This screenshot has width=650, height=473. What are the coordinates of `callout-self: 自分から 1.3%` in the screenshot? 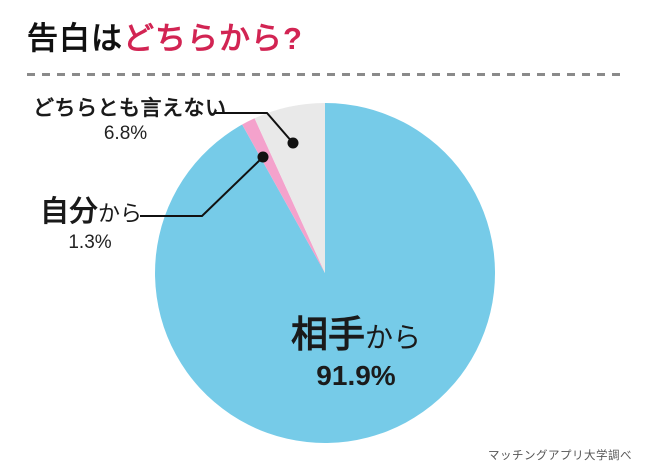 It's located at (91, 225).